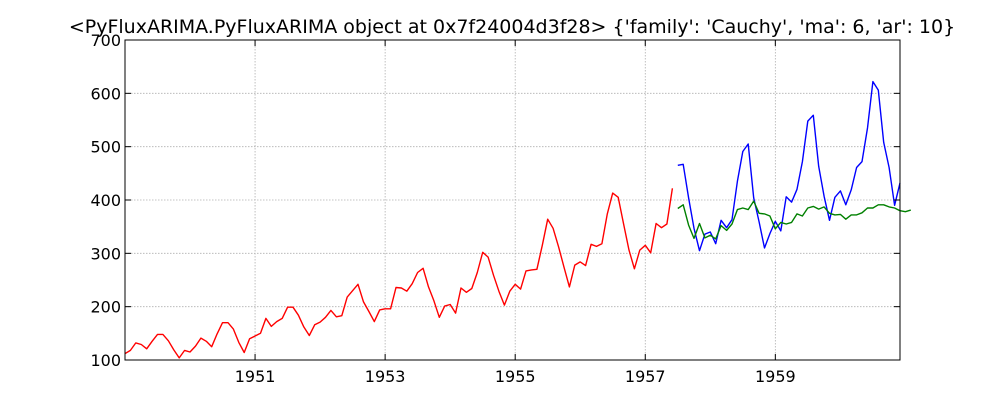 This screenshot has width=1000, height=400. Describe the element at coordinates (105, 253) in the screenshot. I see `y-tick-label: 300` at that location.